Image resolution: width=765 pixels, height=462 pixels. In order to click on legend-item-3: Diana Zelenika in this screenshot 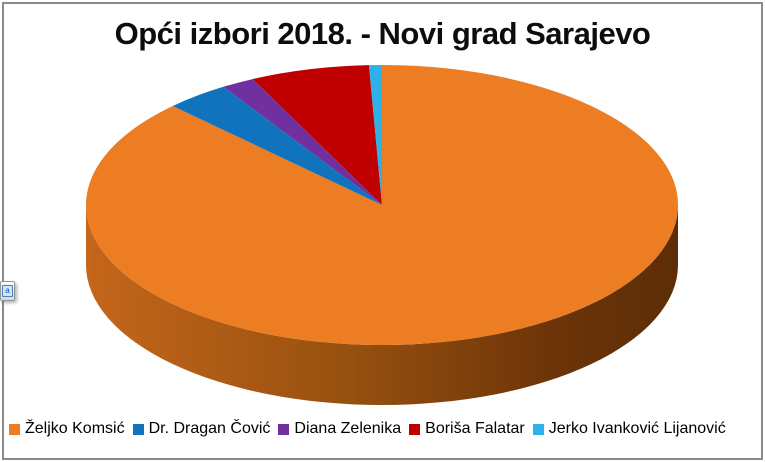, I will do `click(339, 429)`.